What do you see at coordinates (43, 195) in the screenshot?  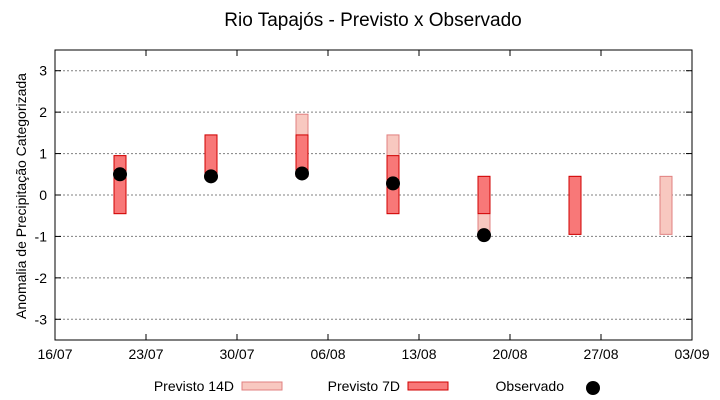 I see `y-tick-label: 0` at bounding box center [43, 195].